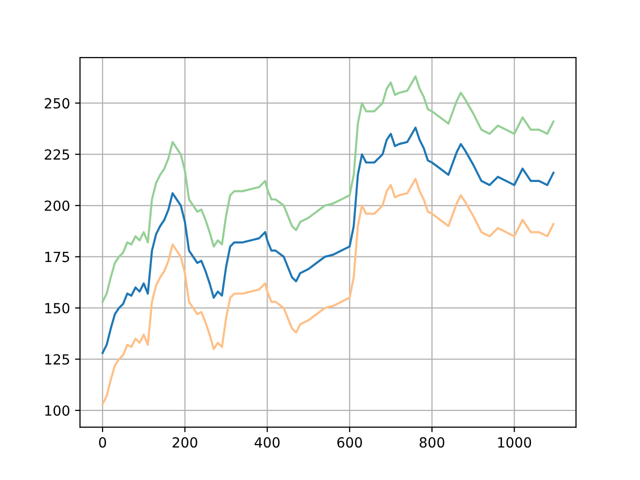  I want to click on x-tick-label: 0, so click(102, 442).